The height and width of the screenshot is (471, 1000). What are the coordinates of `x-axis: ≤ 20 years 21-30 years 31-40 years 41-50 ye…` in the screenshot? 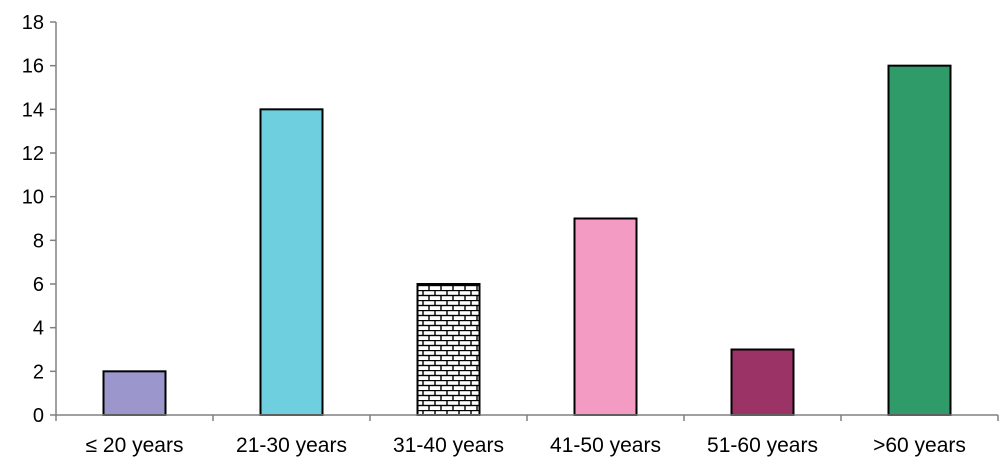 It's located at (527, 435).